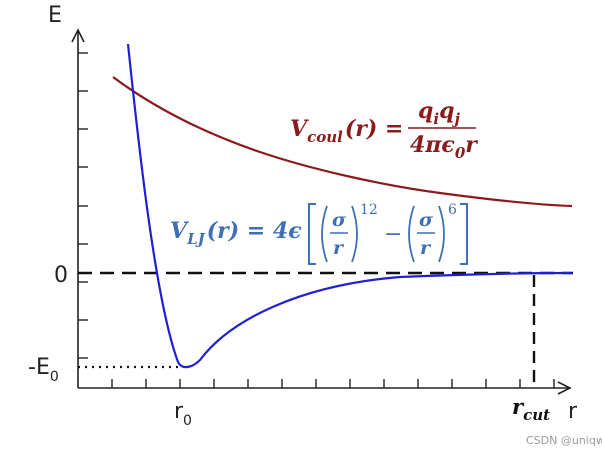 The width and height of the screenshot is (602, 452). What do you see at coordinates (43, 370) in the screenshot?
I see `e0-tick-label: -E0` at bounding box center [43, 370].